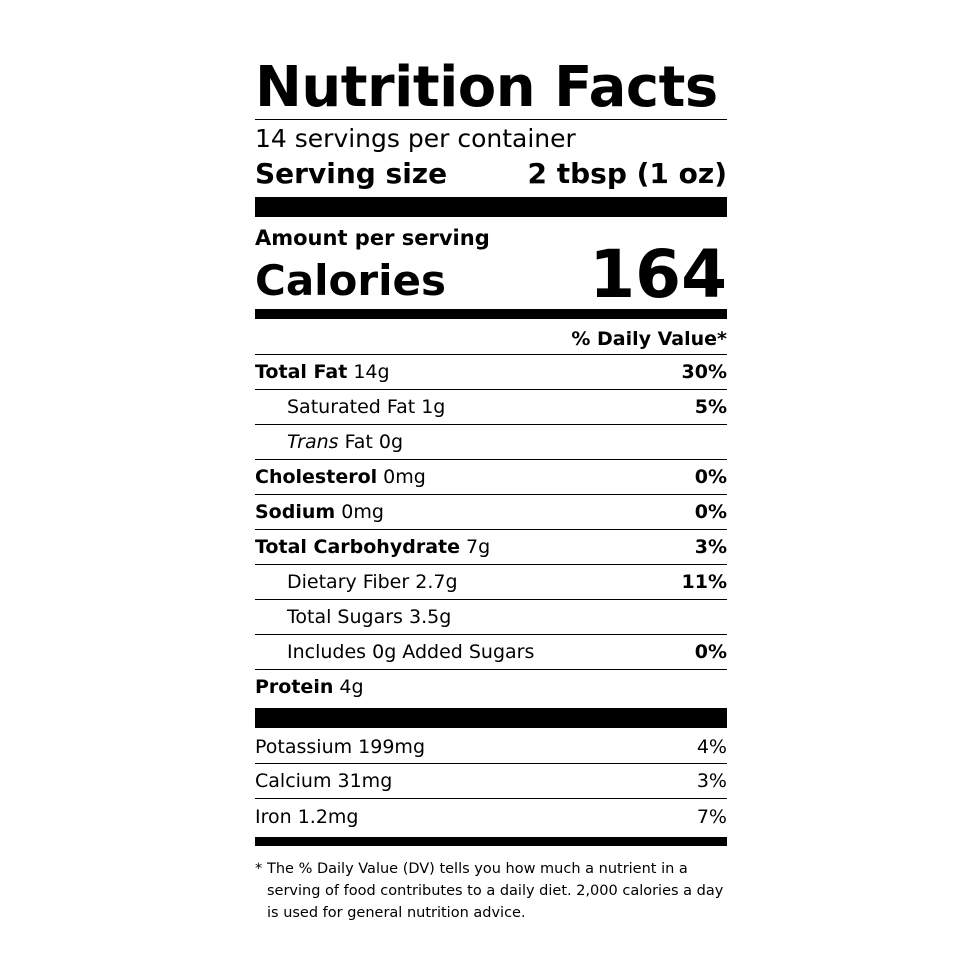 The image size is (980, 980). Describe the element at coordinates (649, 339) in the screenshot. I see `daily-value-header: % Daily Value*` at that location.